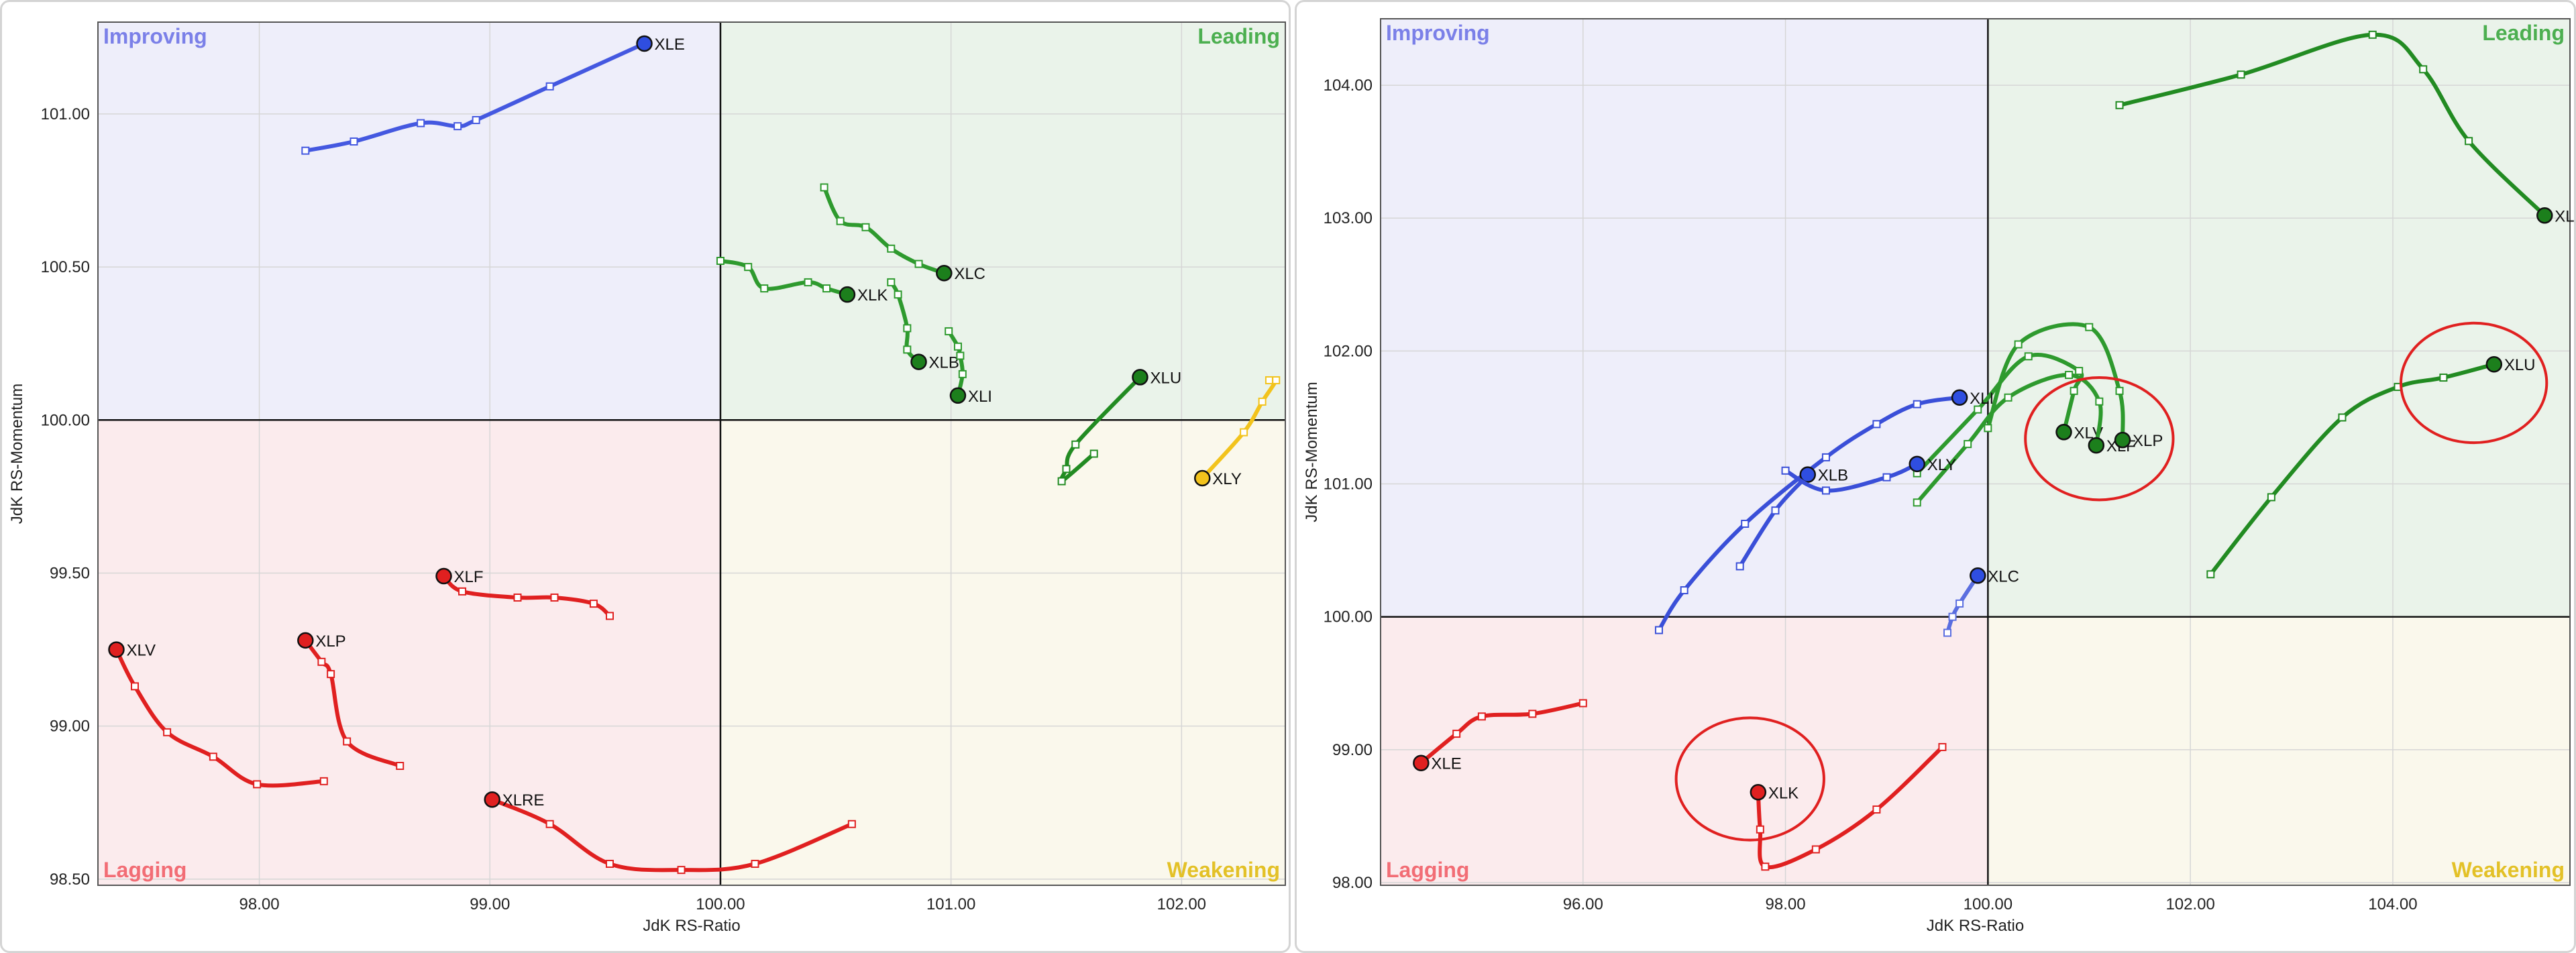 This screenshot has height=953, width=2576. I want to click on head-point-xli, so click(1959, 397).